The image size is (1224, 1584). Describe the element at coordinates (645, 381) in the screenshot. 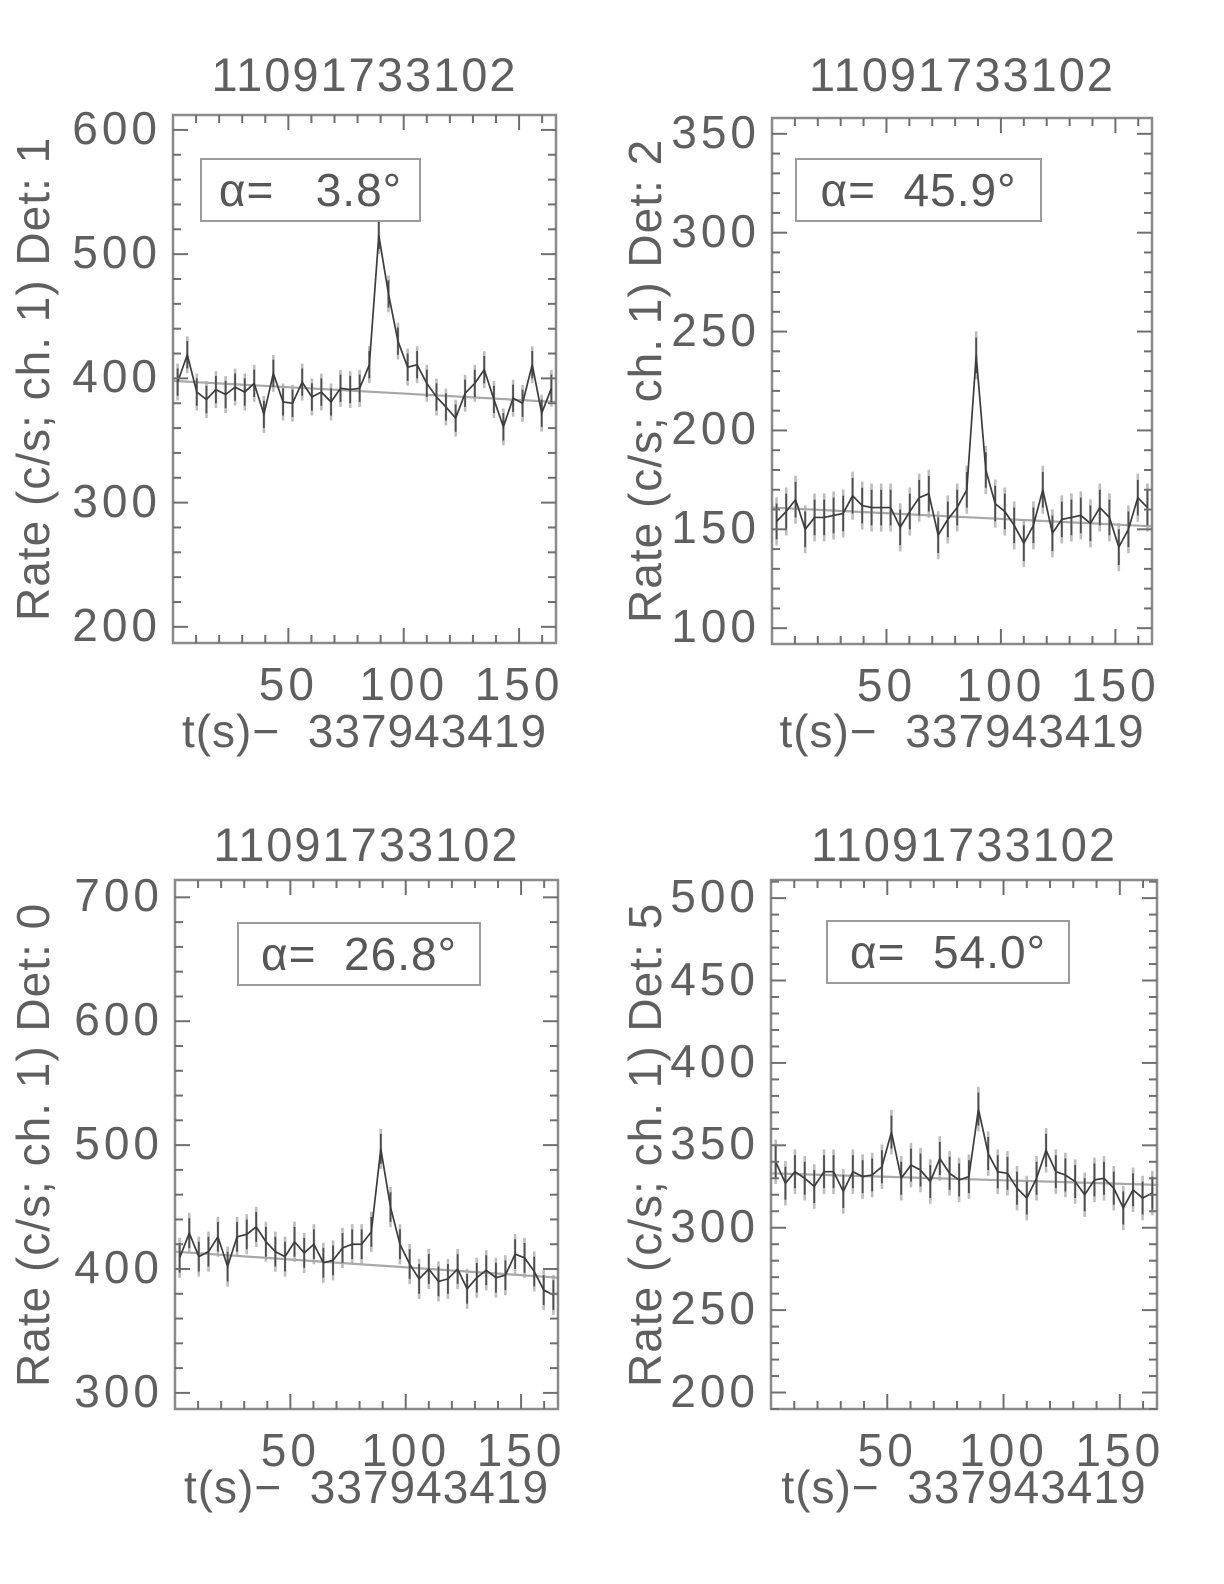

I see `y-axis-label: Rate (c/s; ch. 1) Det: 2` at that location.